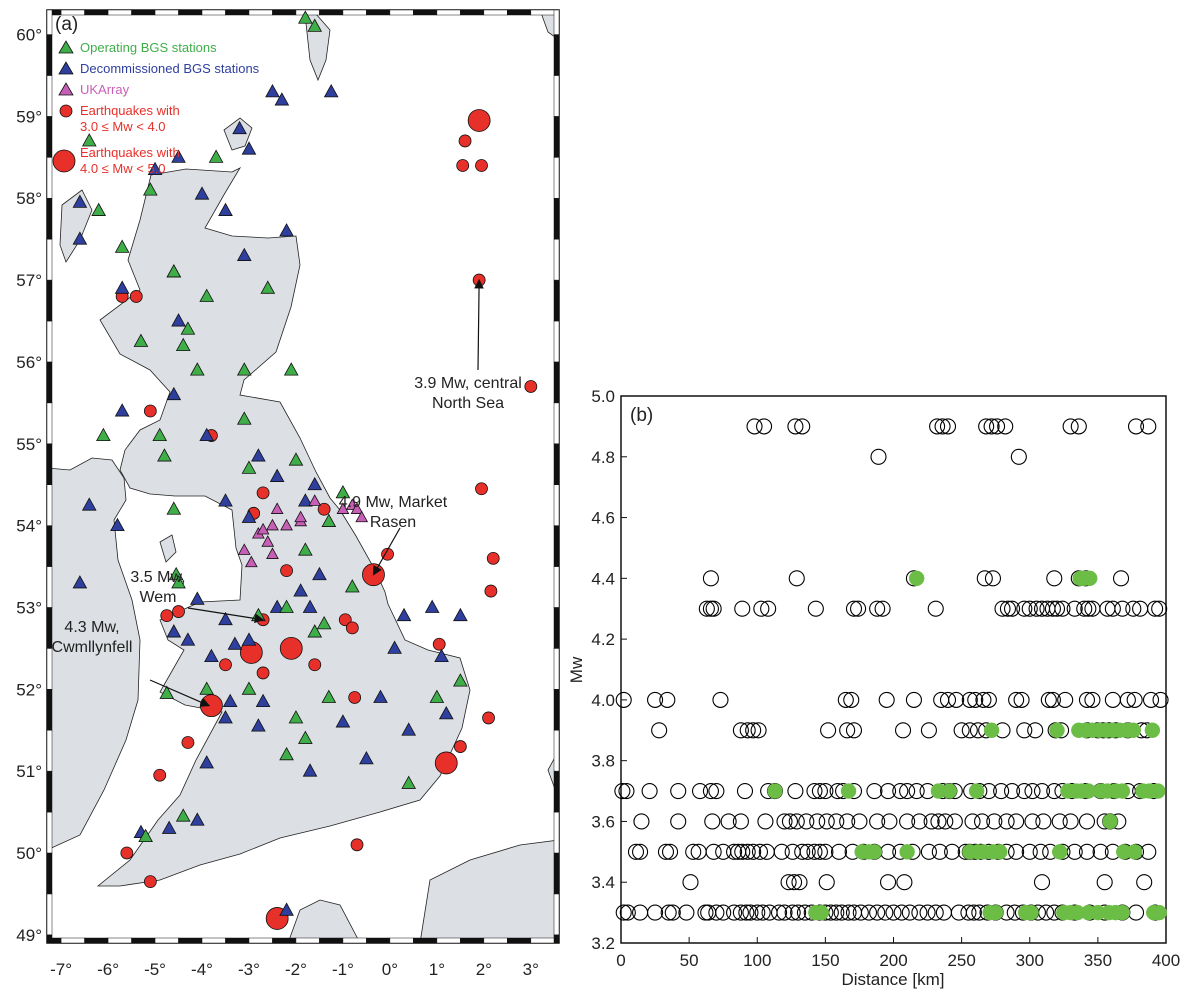 This screenshot has height=989, width=1193. I want to click on ukarray-station-marker, so click(286, 524).